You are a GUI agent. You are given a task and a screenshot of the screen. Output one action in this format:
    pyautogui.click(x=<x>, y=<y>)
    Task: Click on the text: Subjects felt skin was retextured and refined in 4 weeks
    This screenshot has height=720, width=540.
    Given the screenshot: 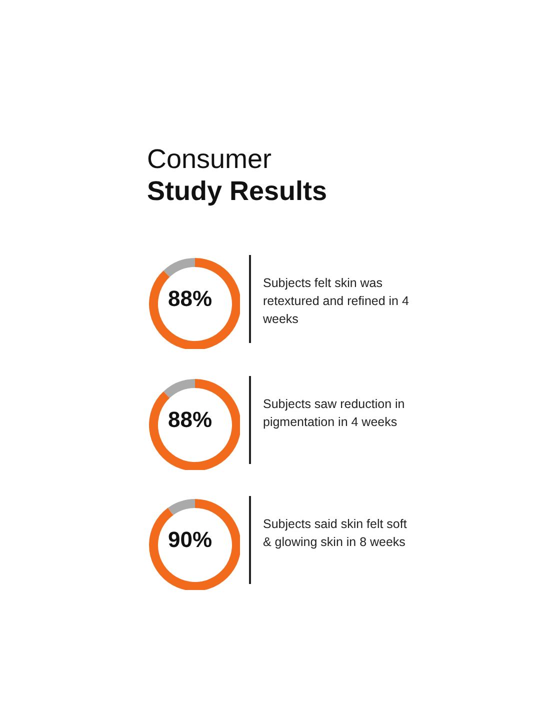 What is the action you would take?
    pyautogui.click(x=336, y=301)
    